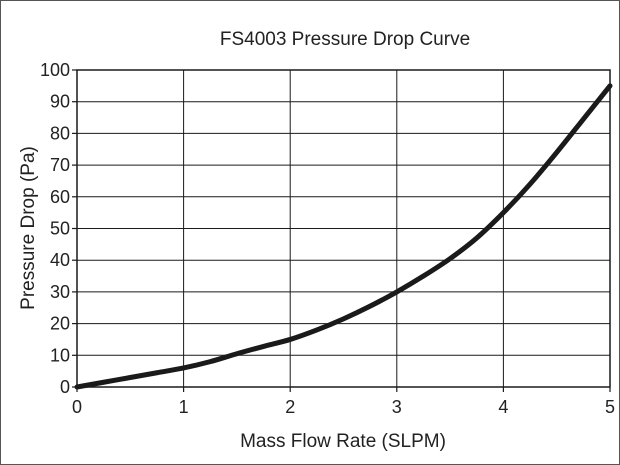  I want to click on y-tick-label: 10, so click(60, 355).